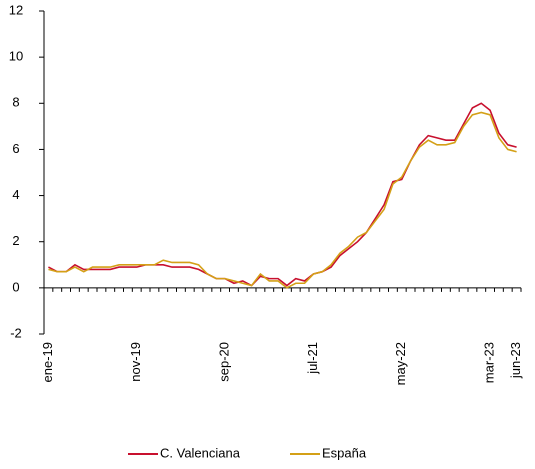 The image size is (535, 469). Describe the element at coordinates (312, 358) in the screenshot. I see `x-tick-label: jul-21` at that location.